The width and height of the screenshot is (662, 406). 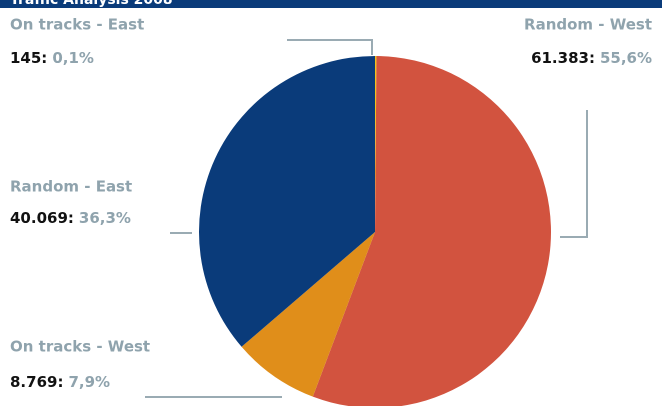 I want to click on percent-label: 7,9%, so click(x=89, y=382).